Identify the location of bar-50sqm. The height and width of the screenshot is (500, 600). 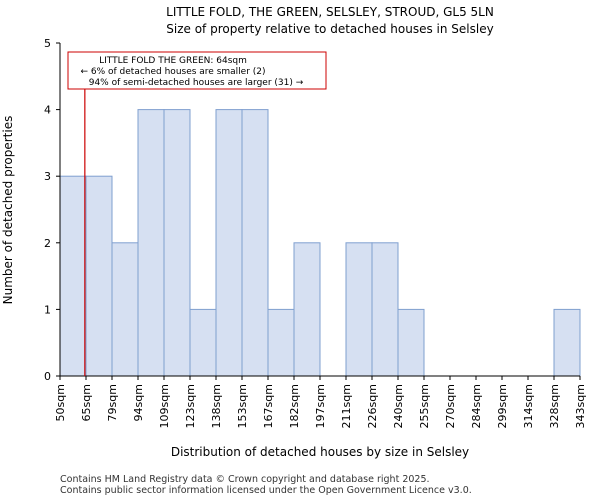
(73, 276).